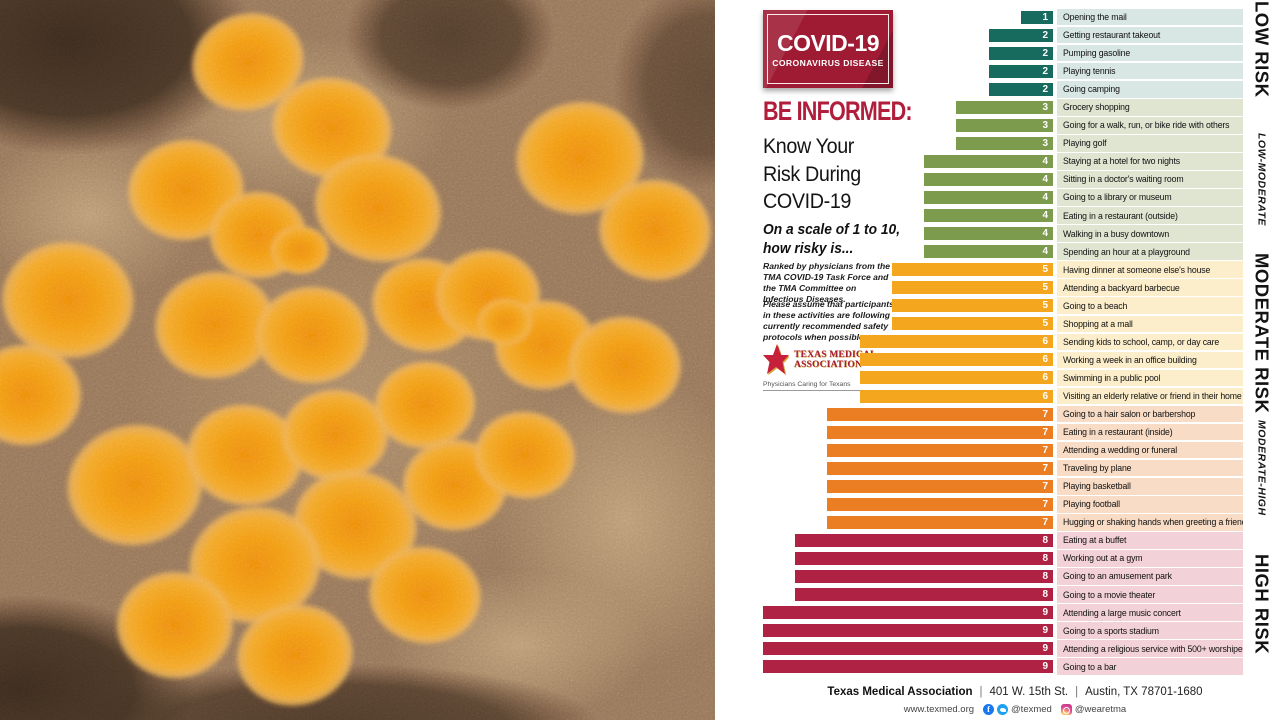  What do you see at coordinates (1150, 179) in the screenshot?
I see `activity-label-cell: Sitting in a doctor's waiting room` at bounding box center [1150, 179].